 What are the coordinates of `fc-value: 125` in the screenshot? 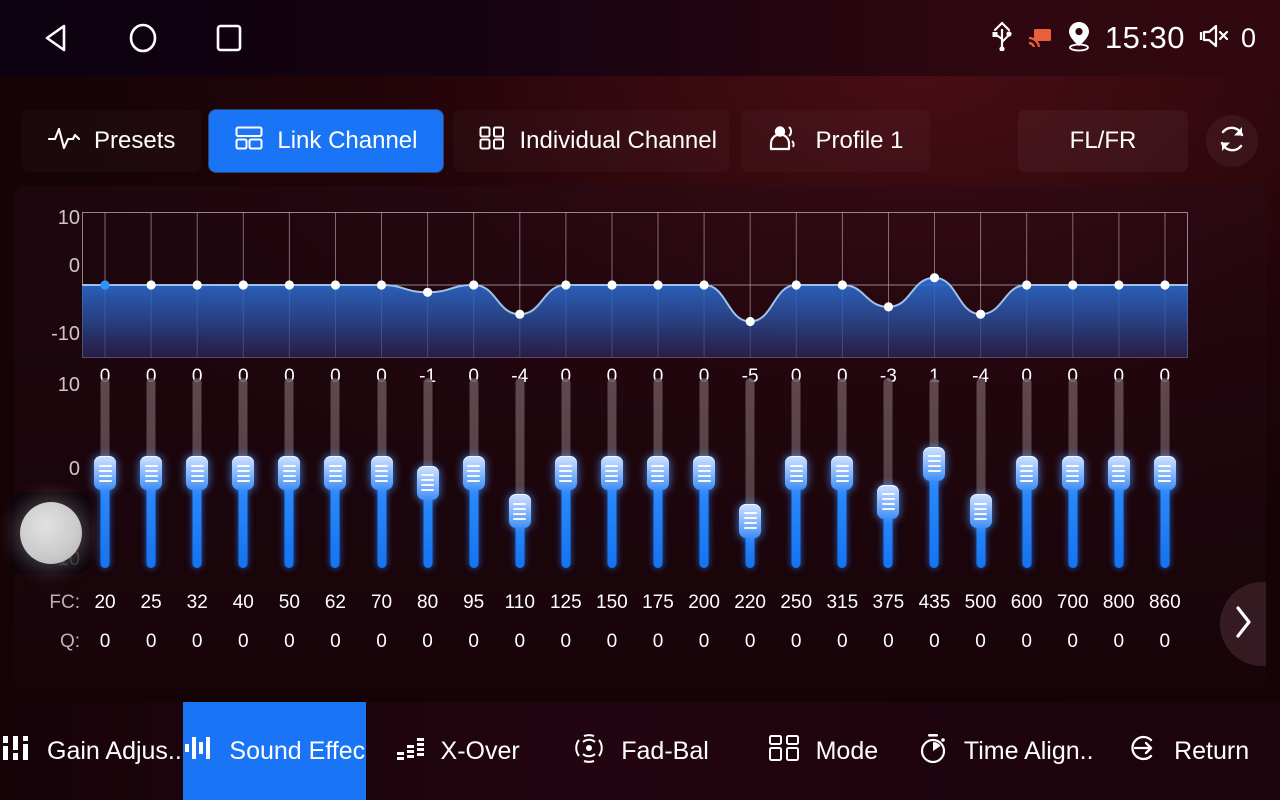 It's located at (565, 602).